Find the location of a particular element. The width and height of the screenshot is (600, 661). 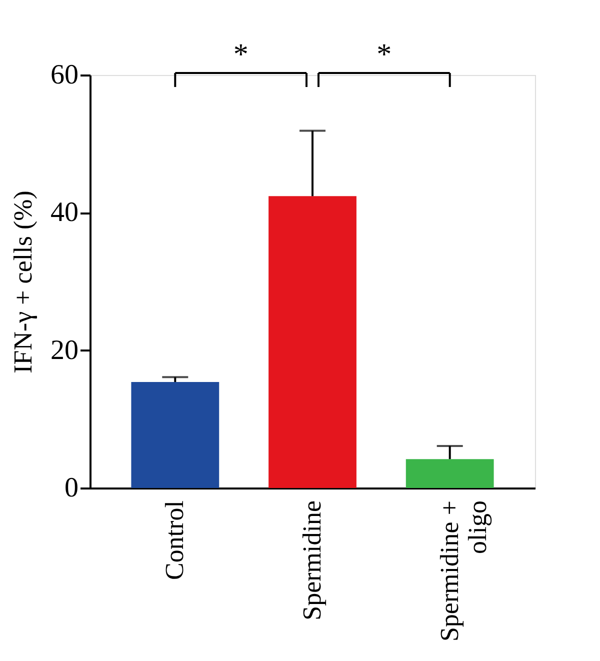

y-tick-label: 20 is located at coordinates (64, 350).